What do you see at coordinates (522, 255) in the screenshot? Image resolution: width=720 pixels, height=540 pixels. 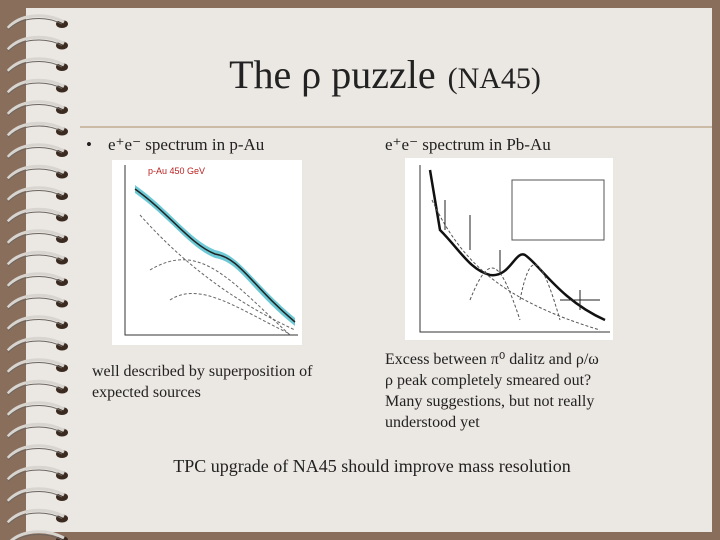 I see `error-bars` at bounding box center [522, 255].